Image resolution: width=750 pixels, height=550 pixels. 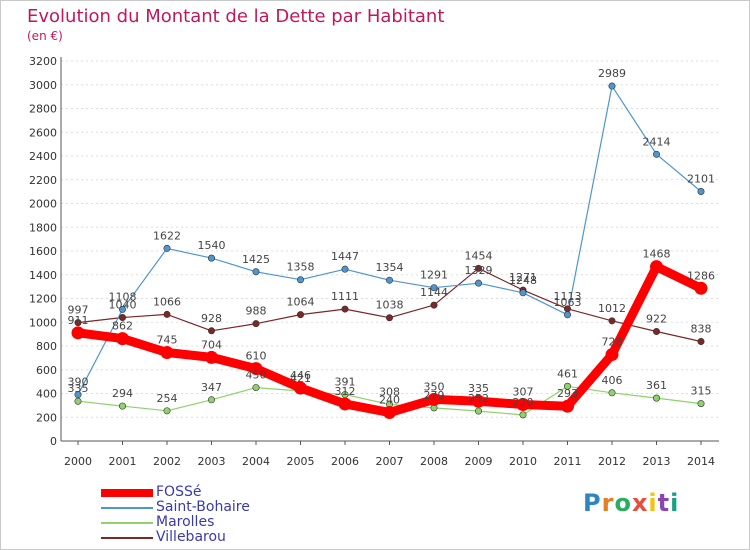 I want to click on legend-label: Saint-Bohaire, so click(x=203, y=507).